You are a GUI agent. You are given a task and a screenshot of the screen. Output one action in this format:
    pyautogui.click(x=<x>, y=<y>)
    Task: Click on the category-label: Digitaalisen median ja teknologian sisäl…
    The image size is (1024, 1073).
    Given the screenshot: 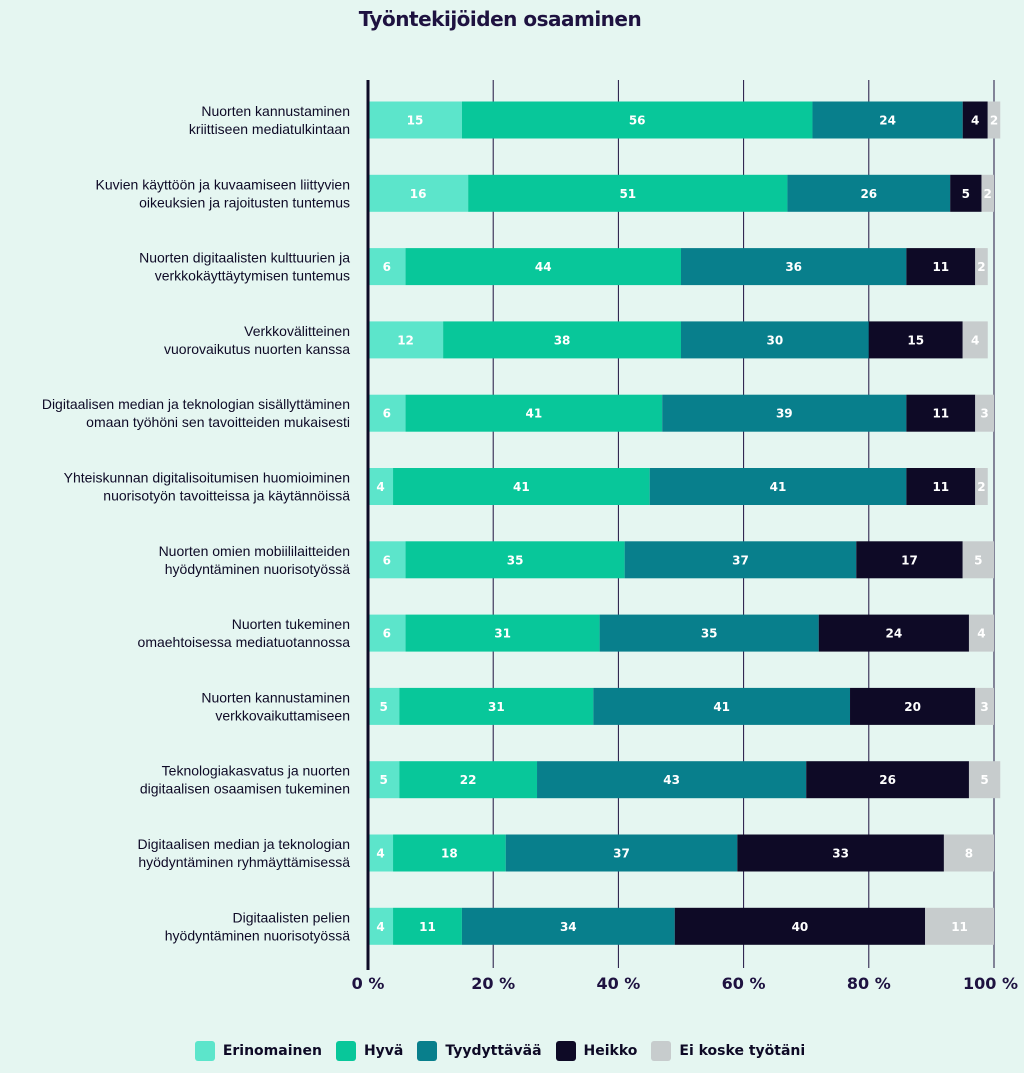 What is the action you would take?
    pyautogui.click(x=196, y=413)
    